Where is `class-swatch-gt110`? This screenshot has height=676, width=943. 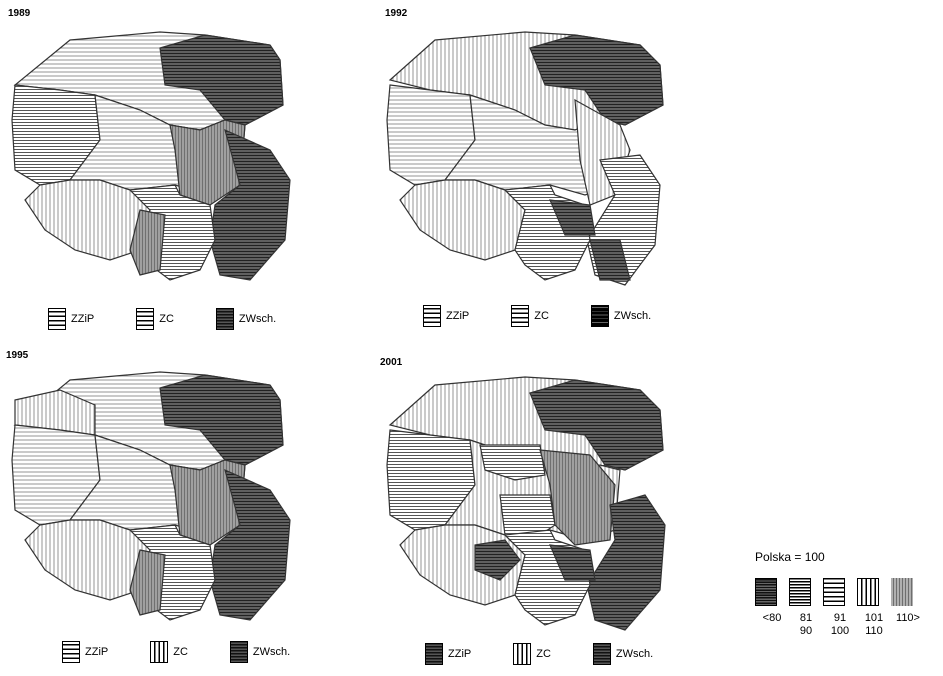
class-swatch-gt110 is located at coordinates (902, 592).